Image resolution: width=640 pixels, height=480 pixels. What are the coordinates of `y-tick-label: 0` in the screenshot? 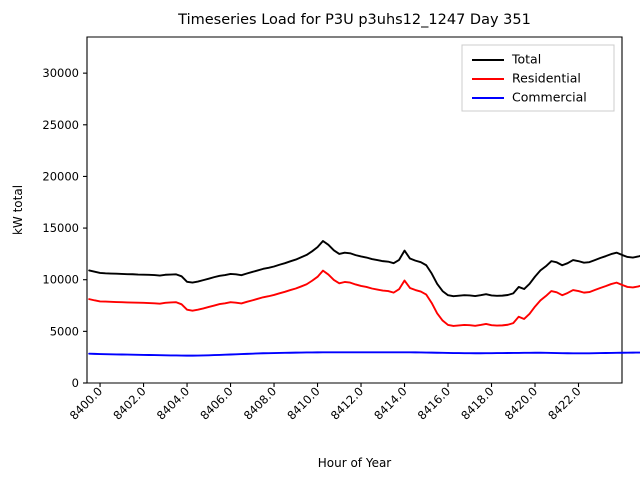 It's located at (75, 383).